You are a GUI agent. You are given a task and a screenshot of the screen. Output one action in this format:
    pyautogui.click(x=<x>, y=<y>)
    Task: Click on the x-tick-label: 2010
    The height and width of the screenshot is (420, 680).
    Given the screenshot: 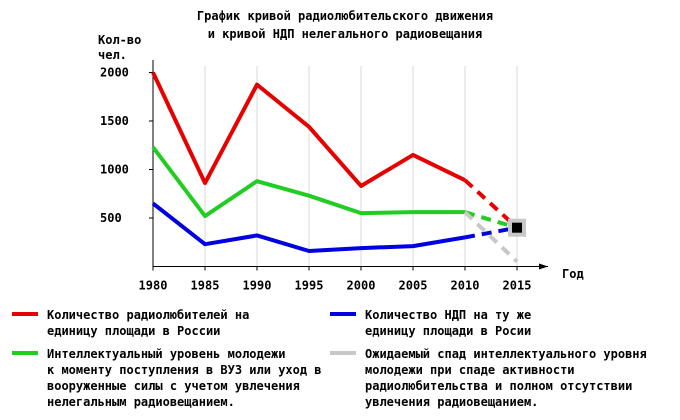 What is the action you would take?
    pyautogui.click(x=465, y=286)
    